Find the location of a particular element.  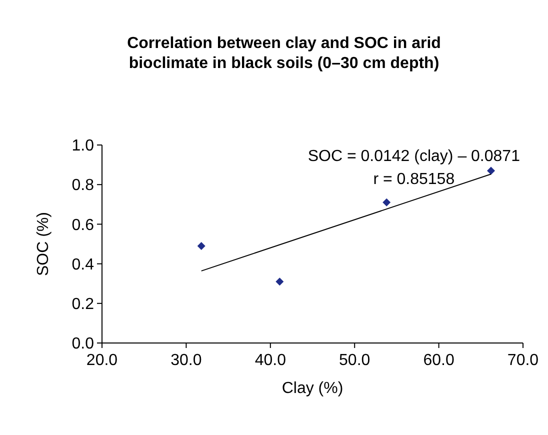

y-tick-label: 0.2 is located at coordinates (83, 304).